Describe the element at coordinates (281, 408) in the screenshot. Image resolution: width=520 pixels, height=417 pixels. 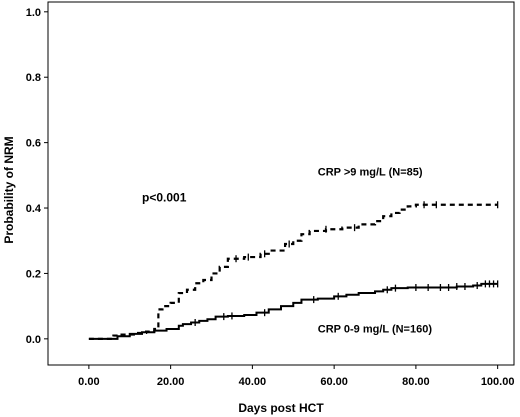
I see `x-axis-title: Days post HCT` at that location.